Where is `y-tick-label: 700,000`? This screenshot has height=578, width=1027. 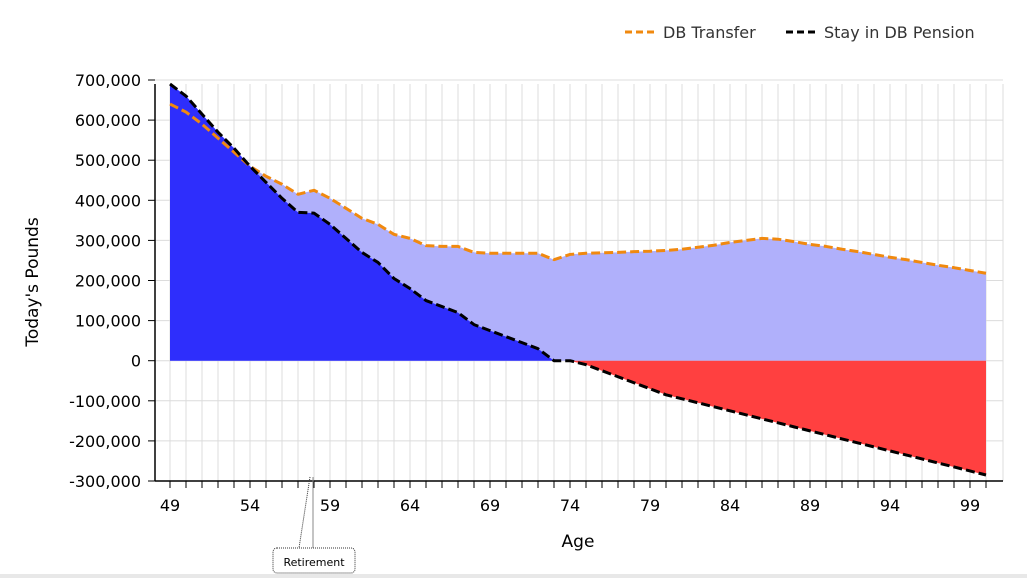 y-tick-label: 700,000 is located at coordinates (108, 80).